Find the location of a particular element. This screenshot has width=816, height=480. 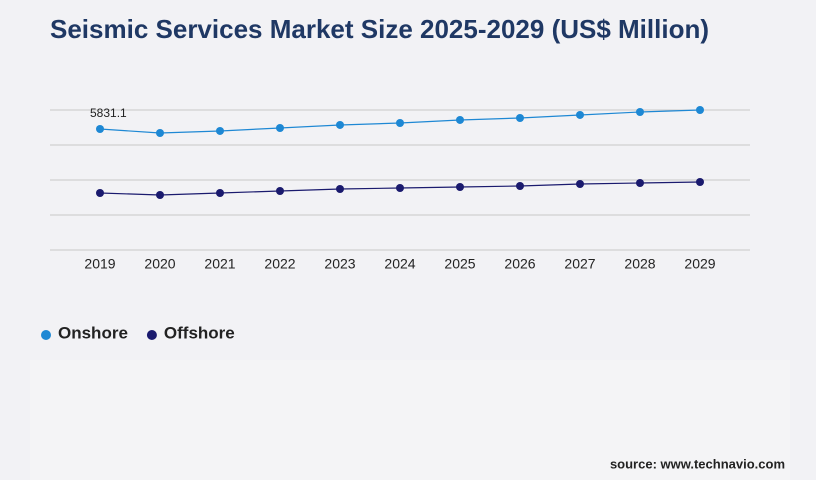

x-tick-label: 2019 is located at coordinates (99, 264).